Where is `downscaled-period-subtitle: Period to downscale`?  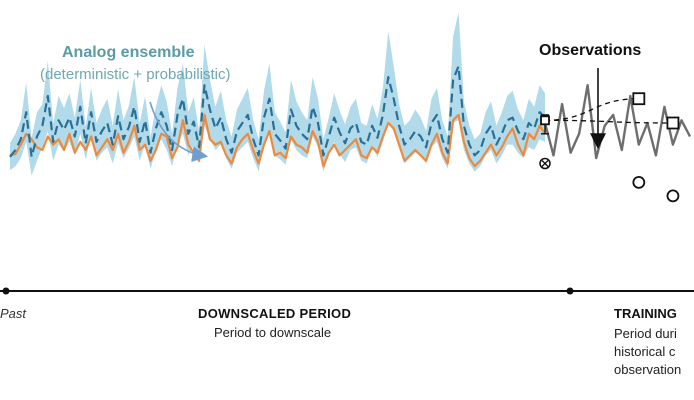 downscaled-period-subtitle: Period to downscale is located at coordinates (273, 332).